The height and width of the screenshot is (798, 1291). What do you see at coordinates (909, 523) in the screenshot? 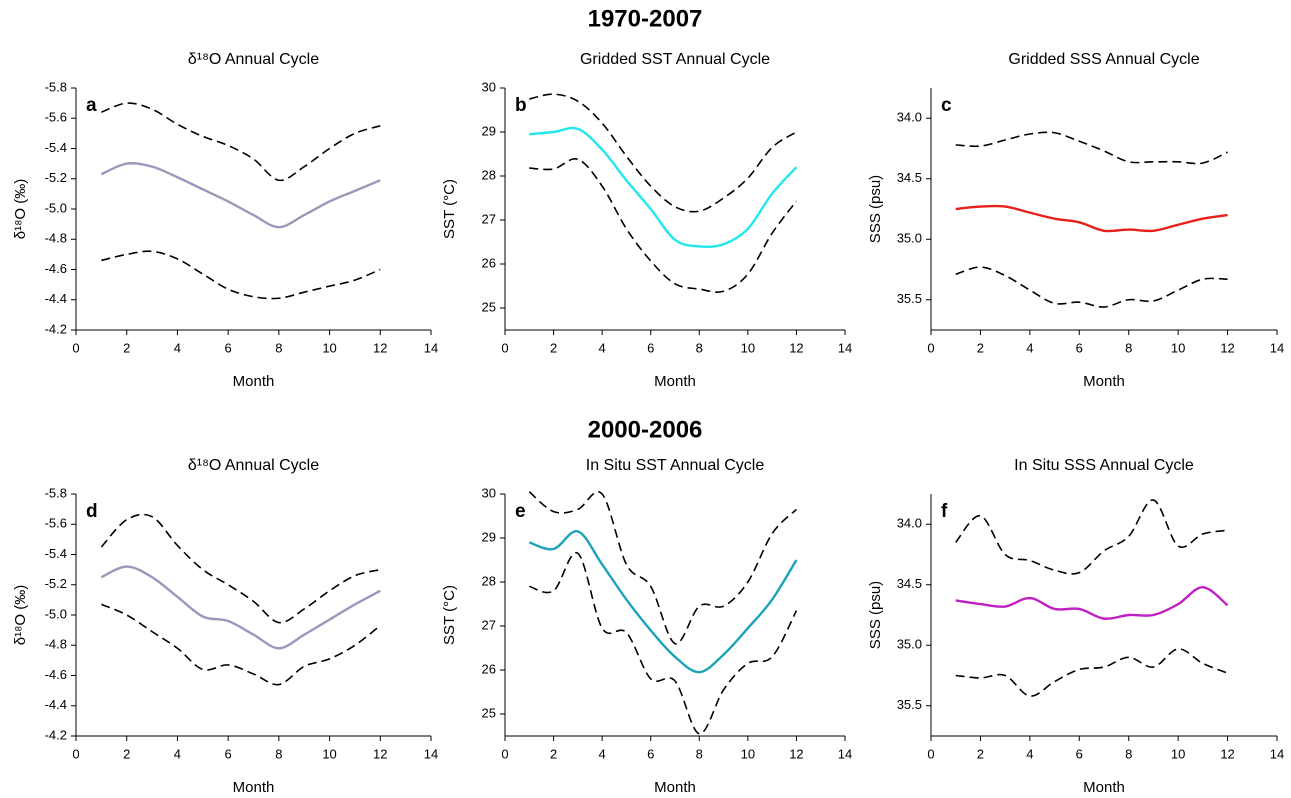
I see `y-tick-label: 34.0` at bounding box center [909, 523].